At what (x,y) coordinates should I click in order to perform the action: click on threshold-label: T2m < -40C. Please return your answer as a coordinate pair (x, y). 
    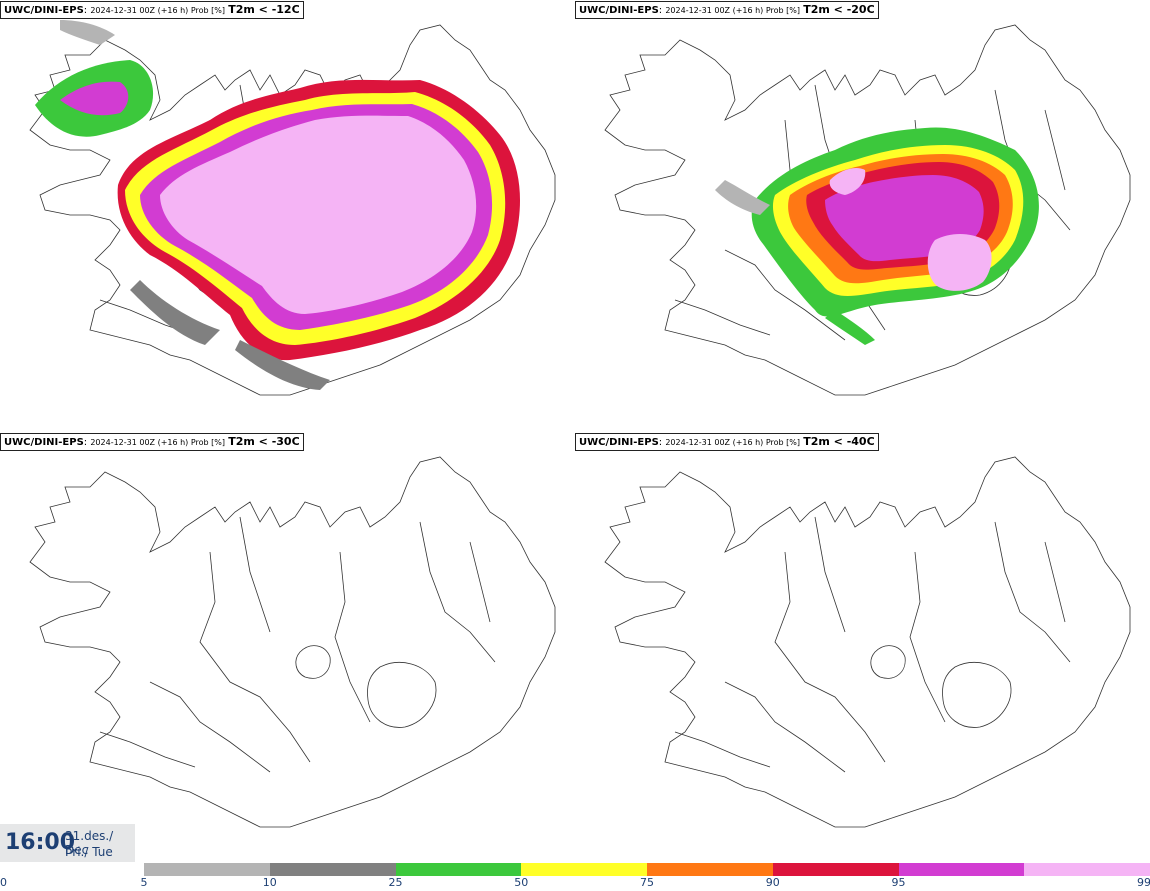
    Looking at the image, I should click on (839, 441).